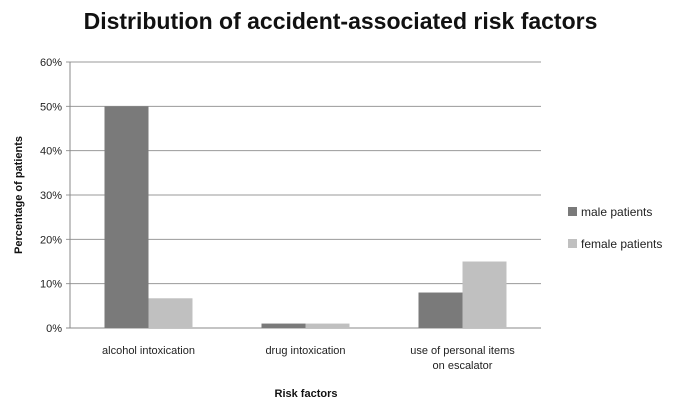 The image size is (681, 400). Describe the element at coordinates (616, 212) in the screenshot. I see `legend-label: male patients` at that location.